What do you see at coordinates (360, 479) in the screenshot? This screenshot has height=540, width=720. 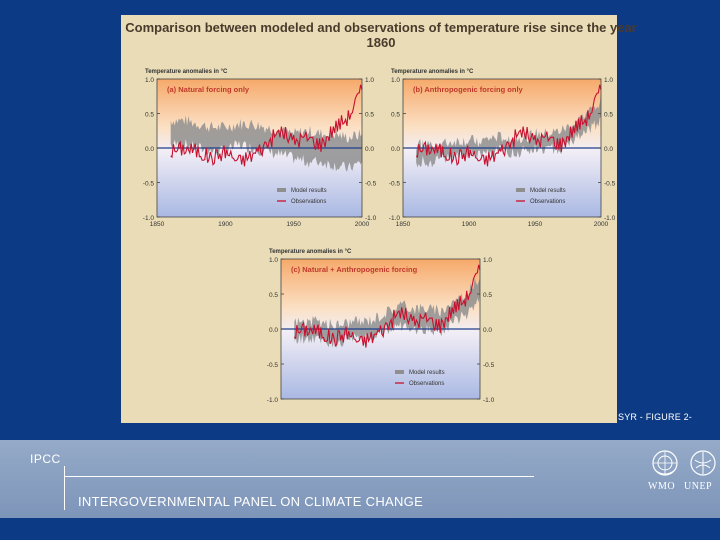 I see `footer-band` at bounding box center [360, 479].